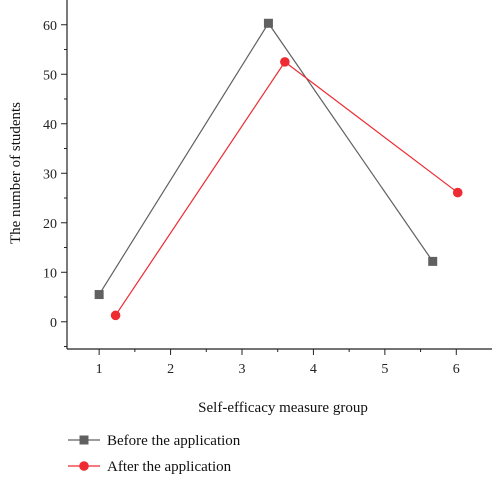 The height and width of the screenshot is (480, 500). What do you see at coordinates (283, 408) in the screenshot?
I see `x-axis-title: Self-efficacy measure group` at bounding box center [283, 408].